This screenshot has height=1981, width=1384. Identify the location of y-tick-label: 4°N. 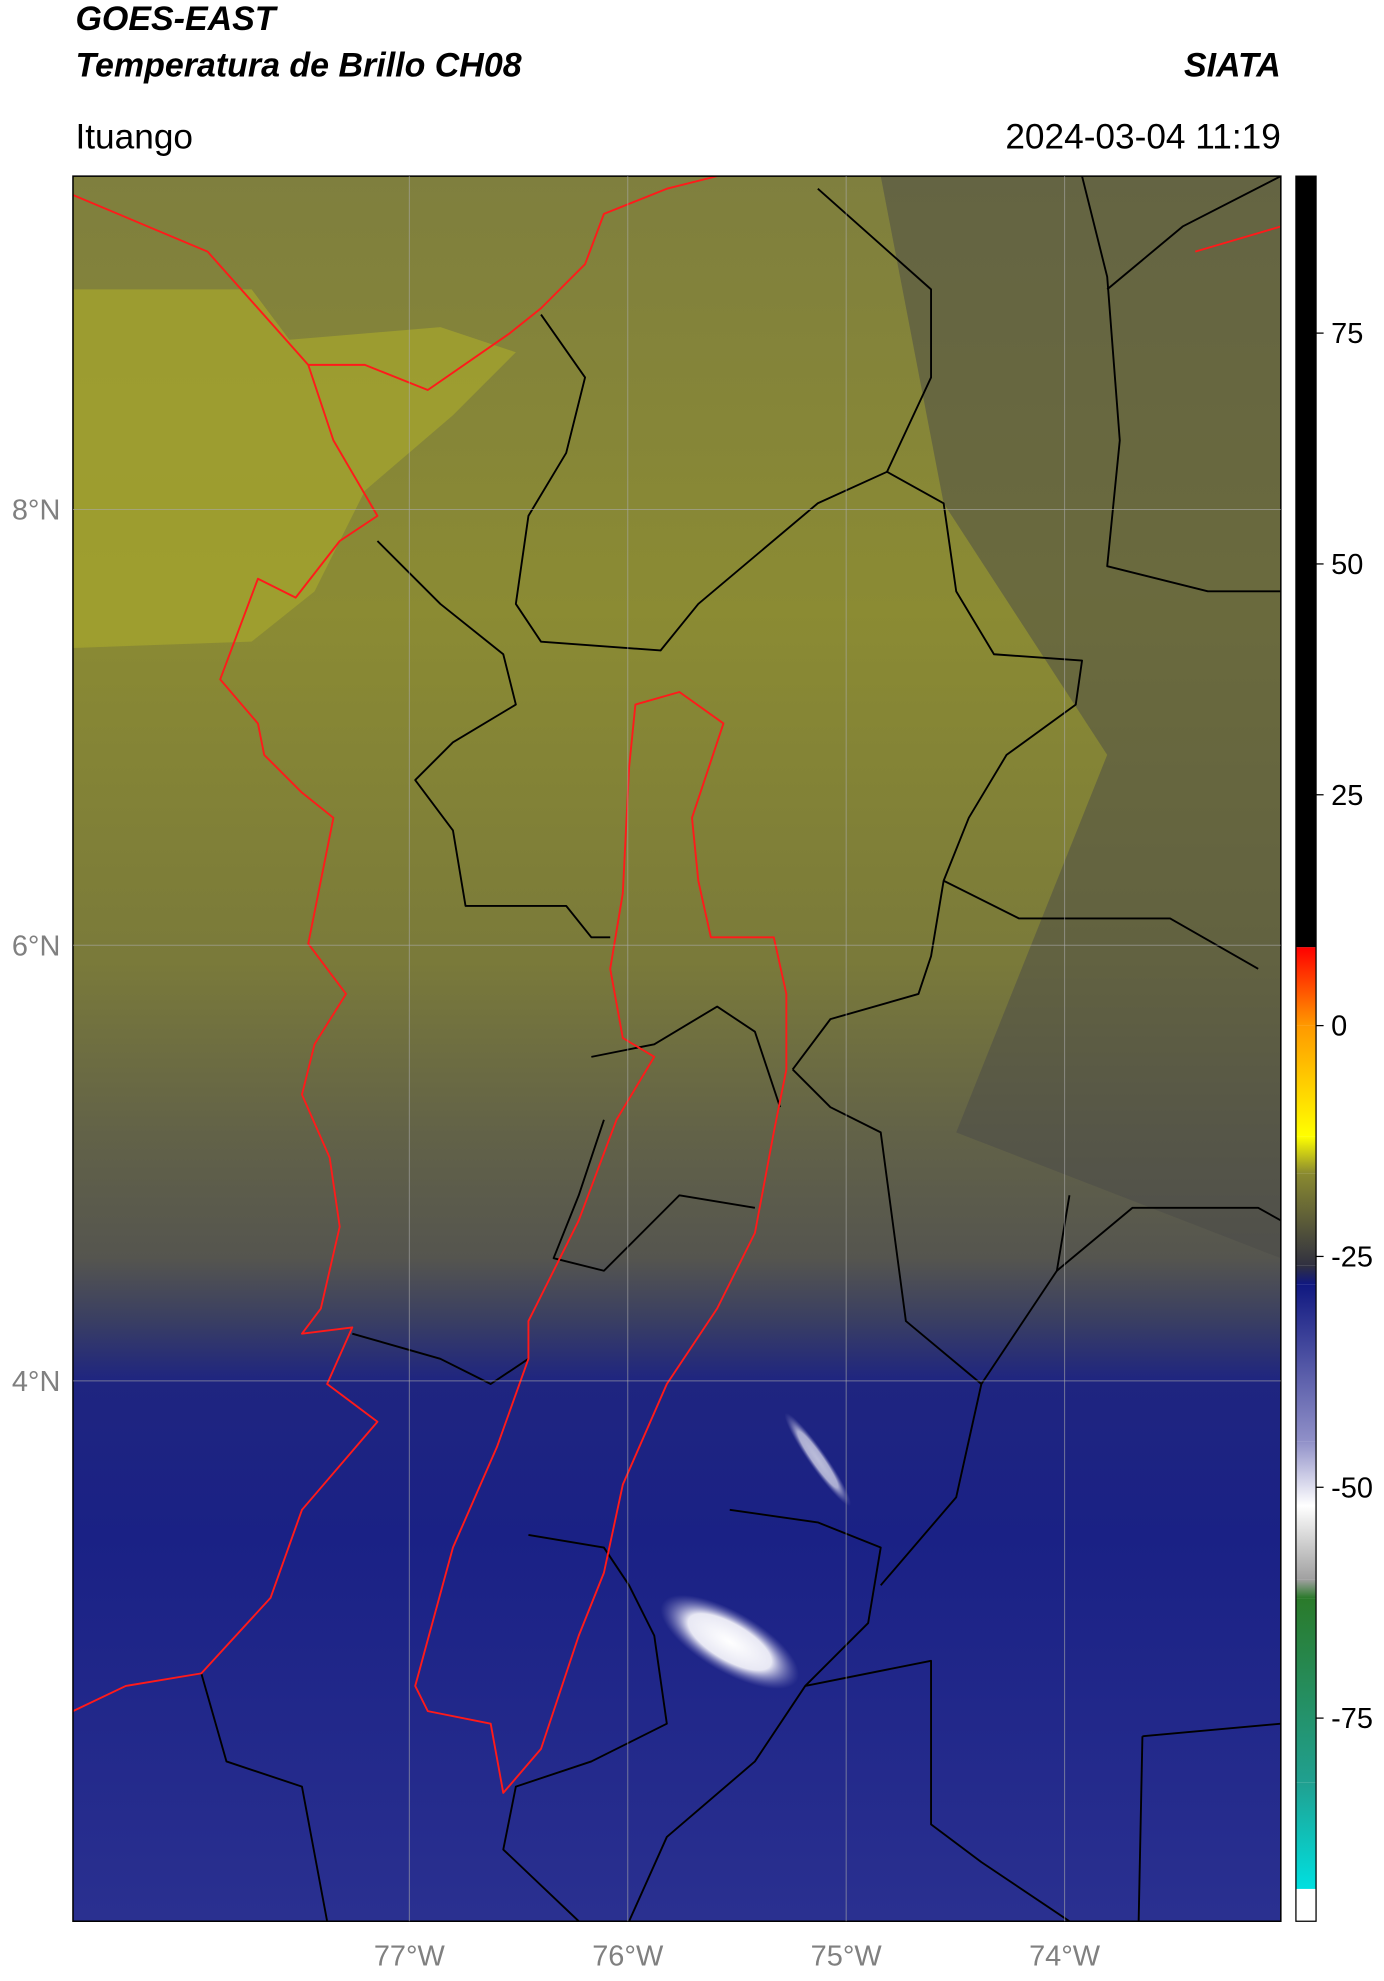
(36, 1382).